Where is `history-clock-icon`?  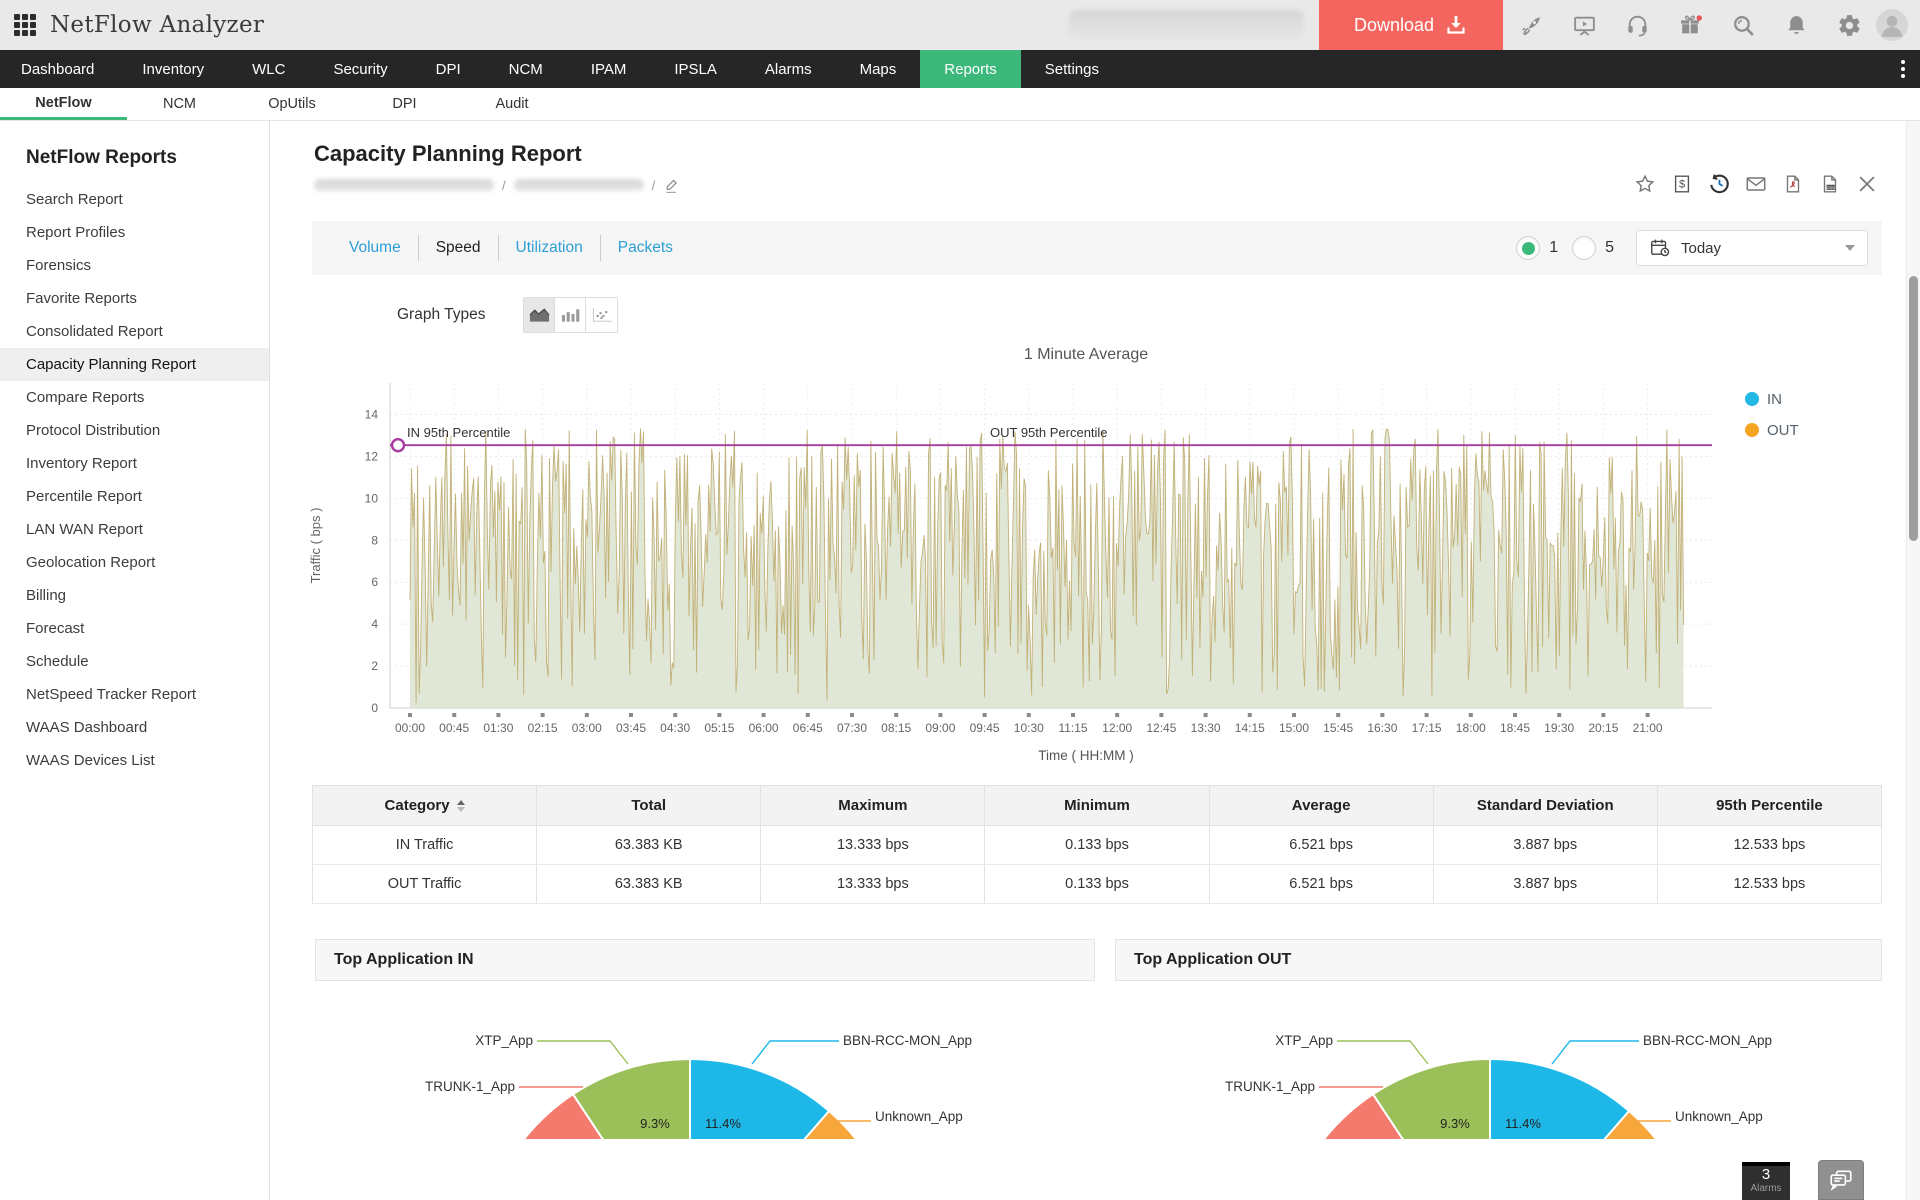 history-clock-icon is located at coordinates (1719, 184).